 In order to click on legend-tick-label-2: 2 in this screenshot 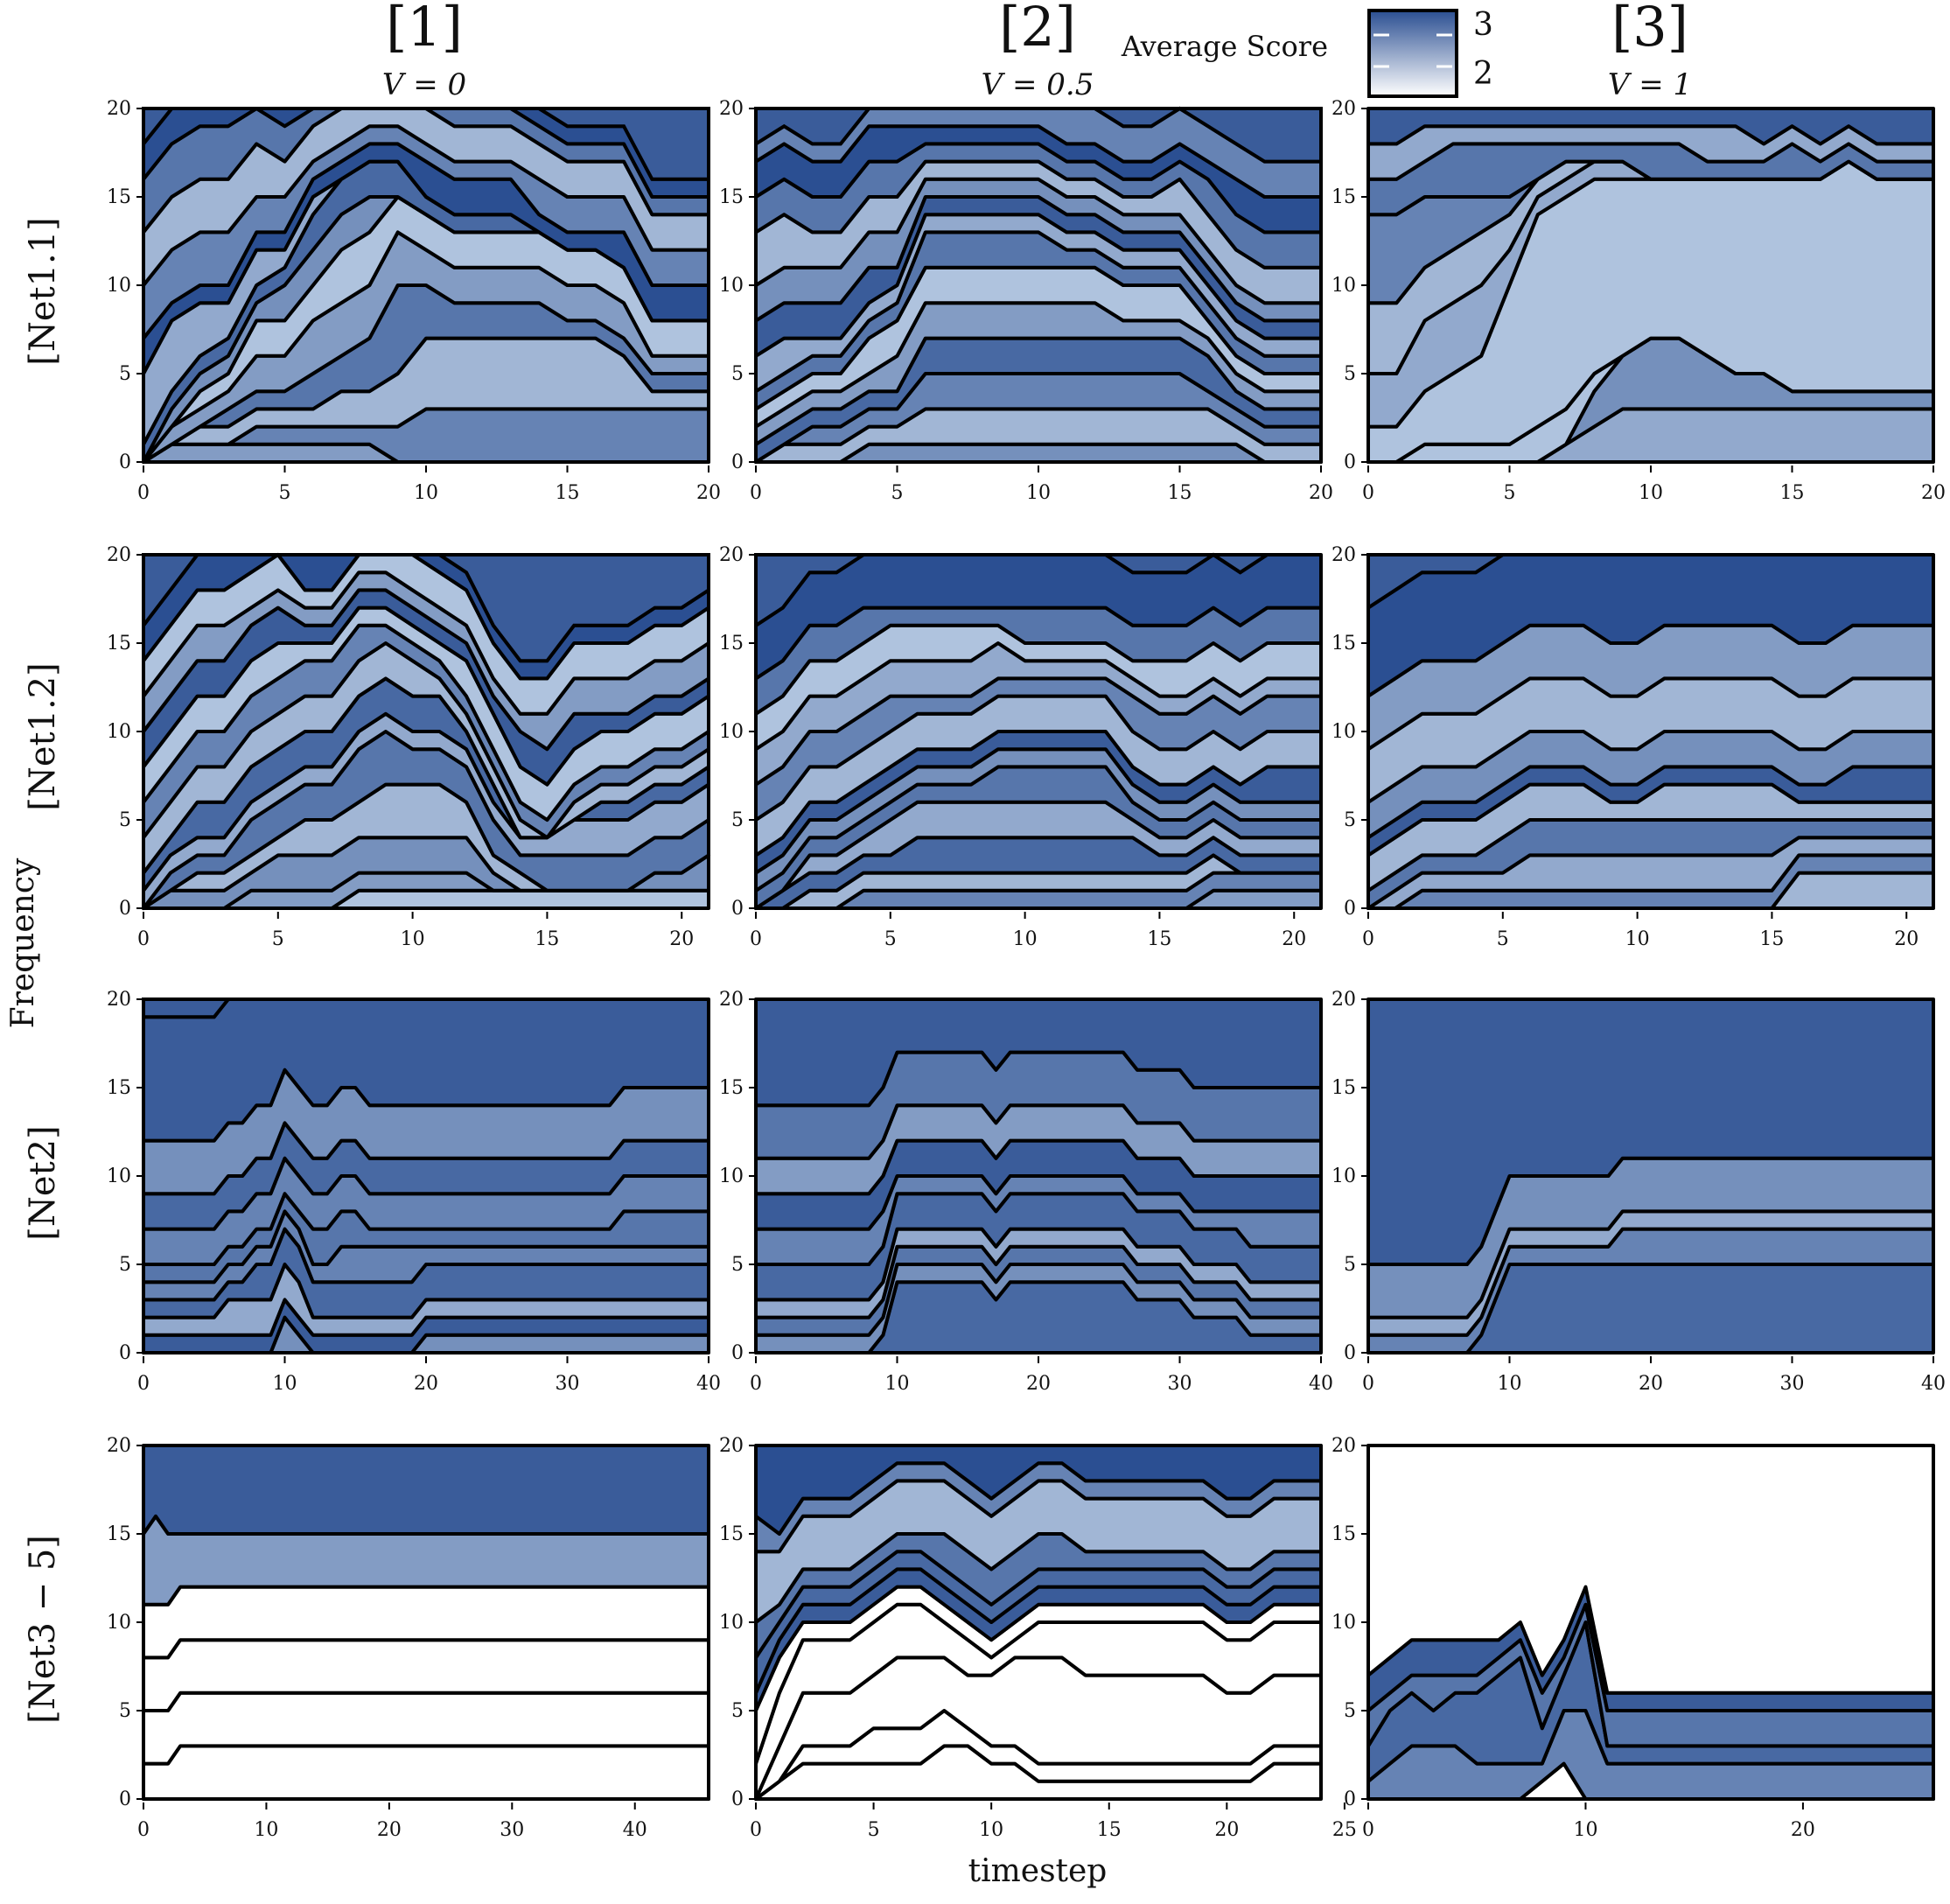, I will do `click(1483, 74)`.